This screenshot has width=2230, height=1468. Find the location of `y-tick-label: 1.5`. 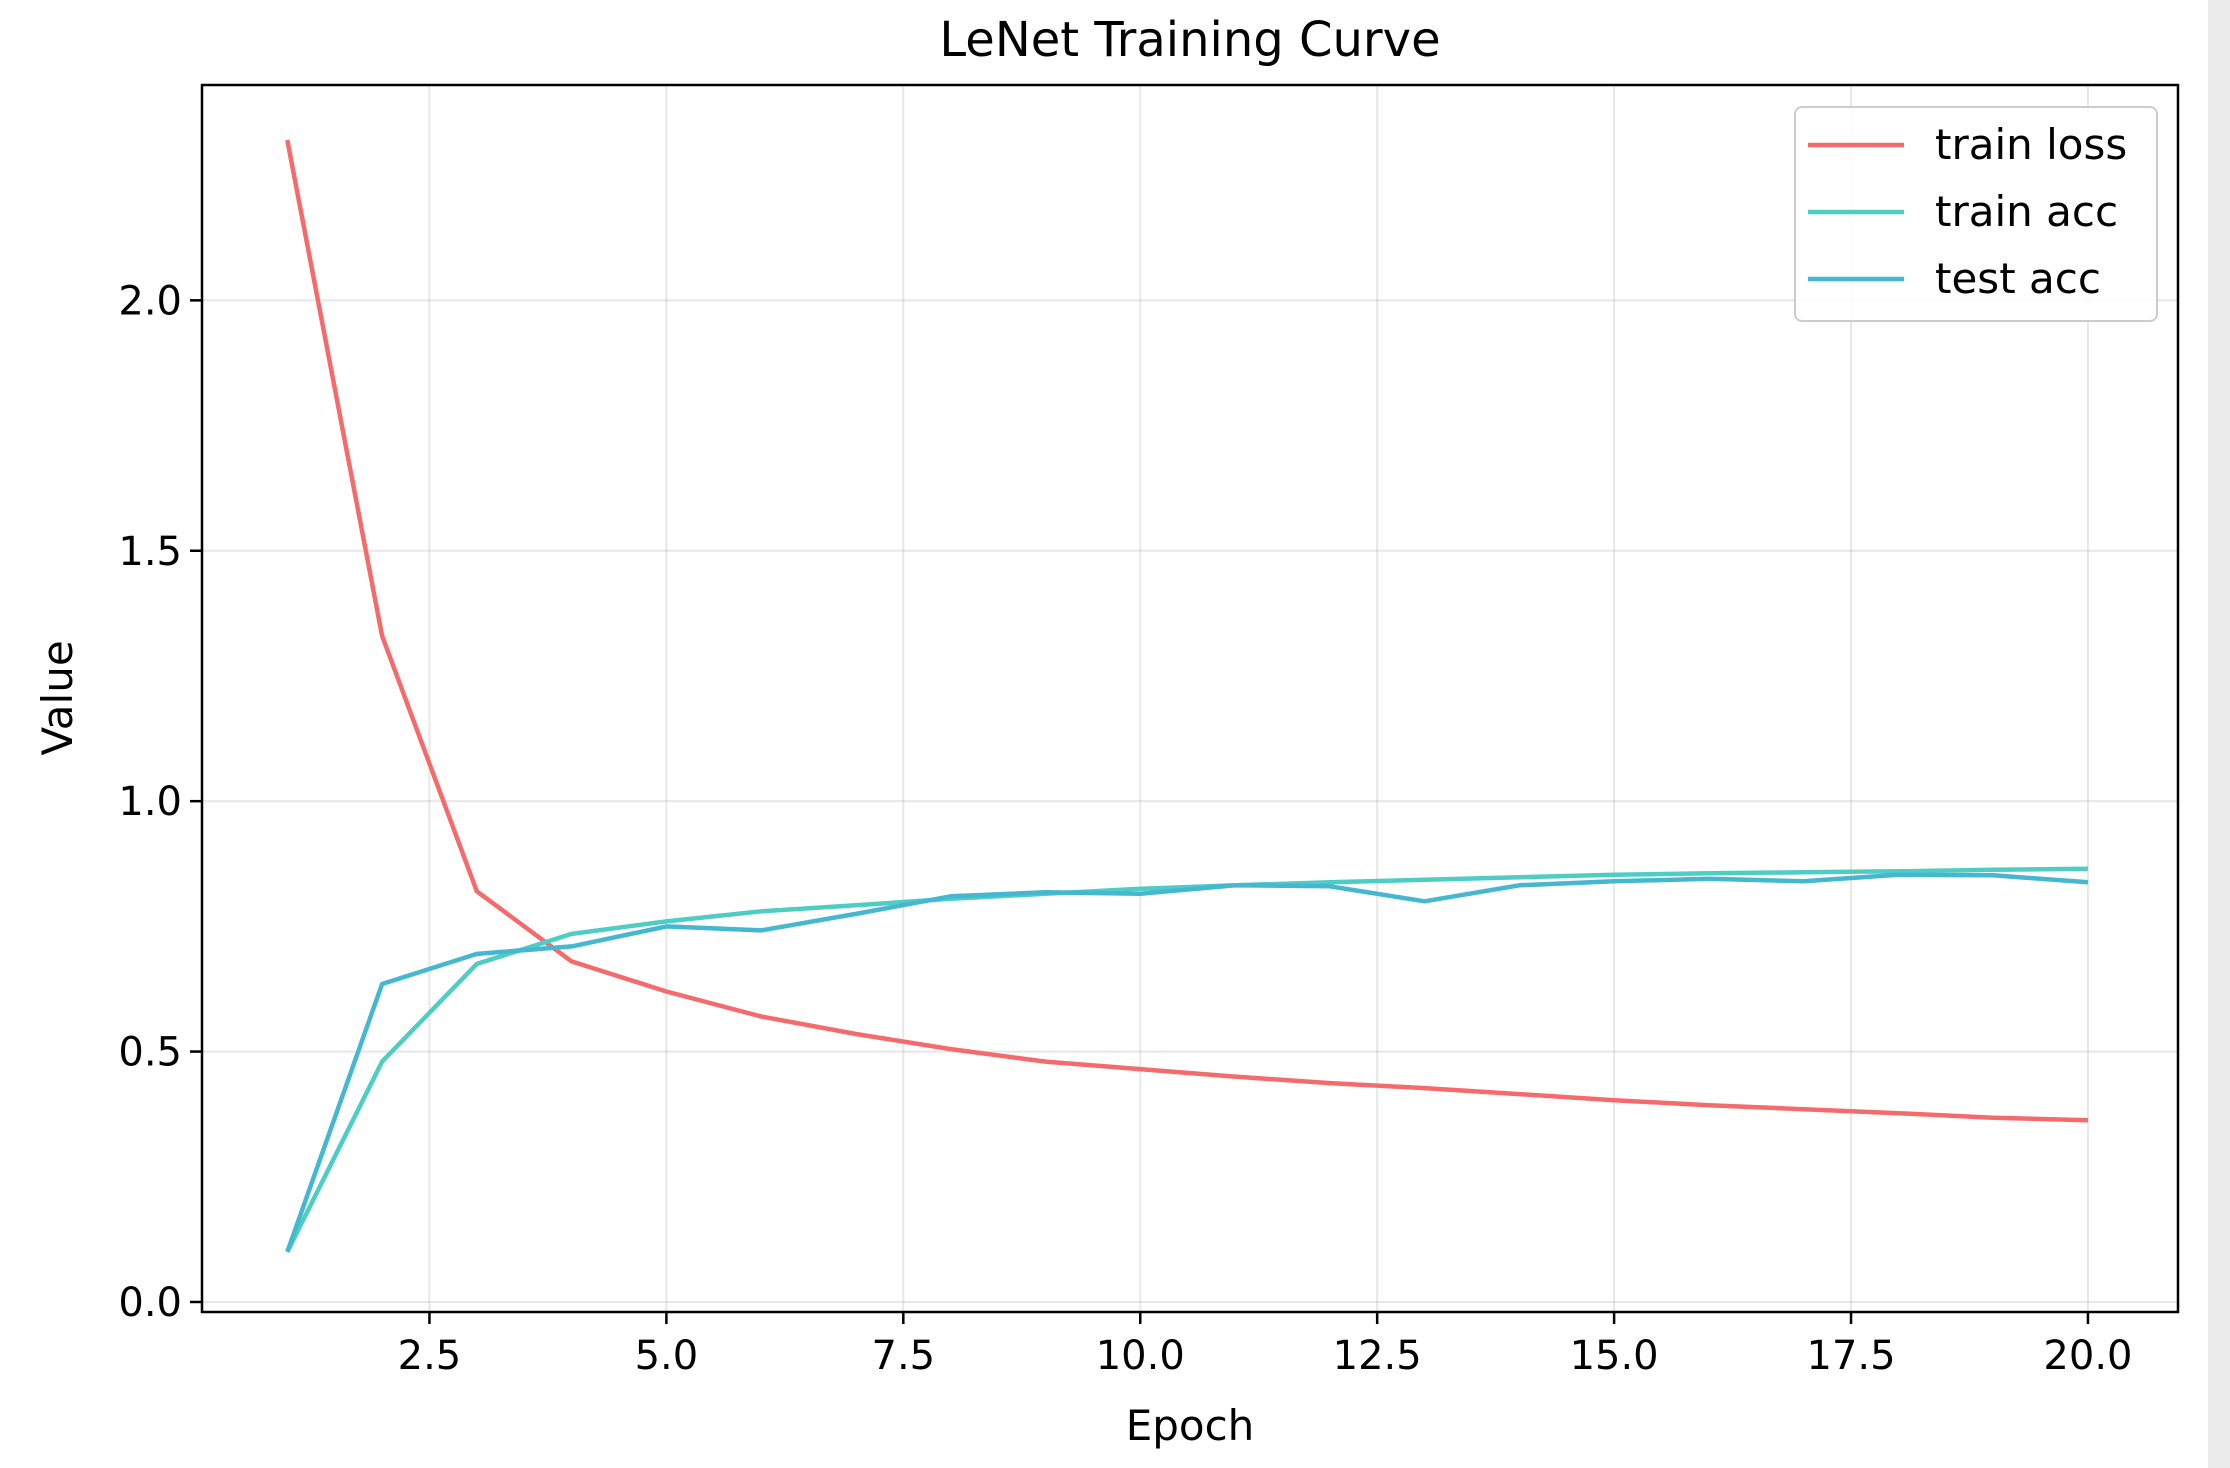

y-tick-label: 1.5 is located at coordinates (150, 552).